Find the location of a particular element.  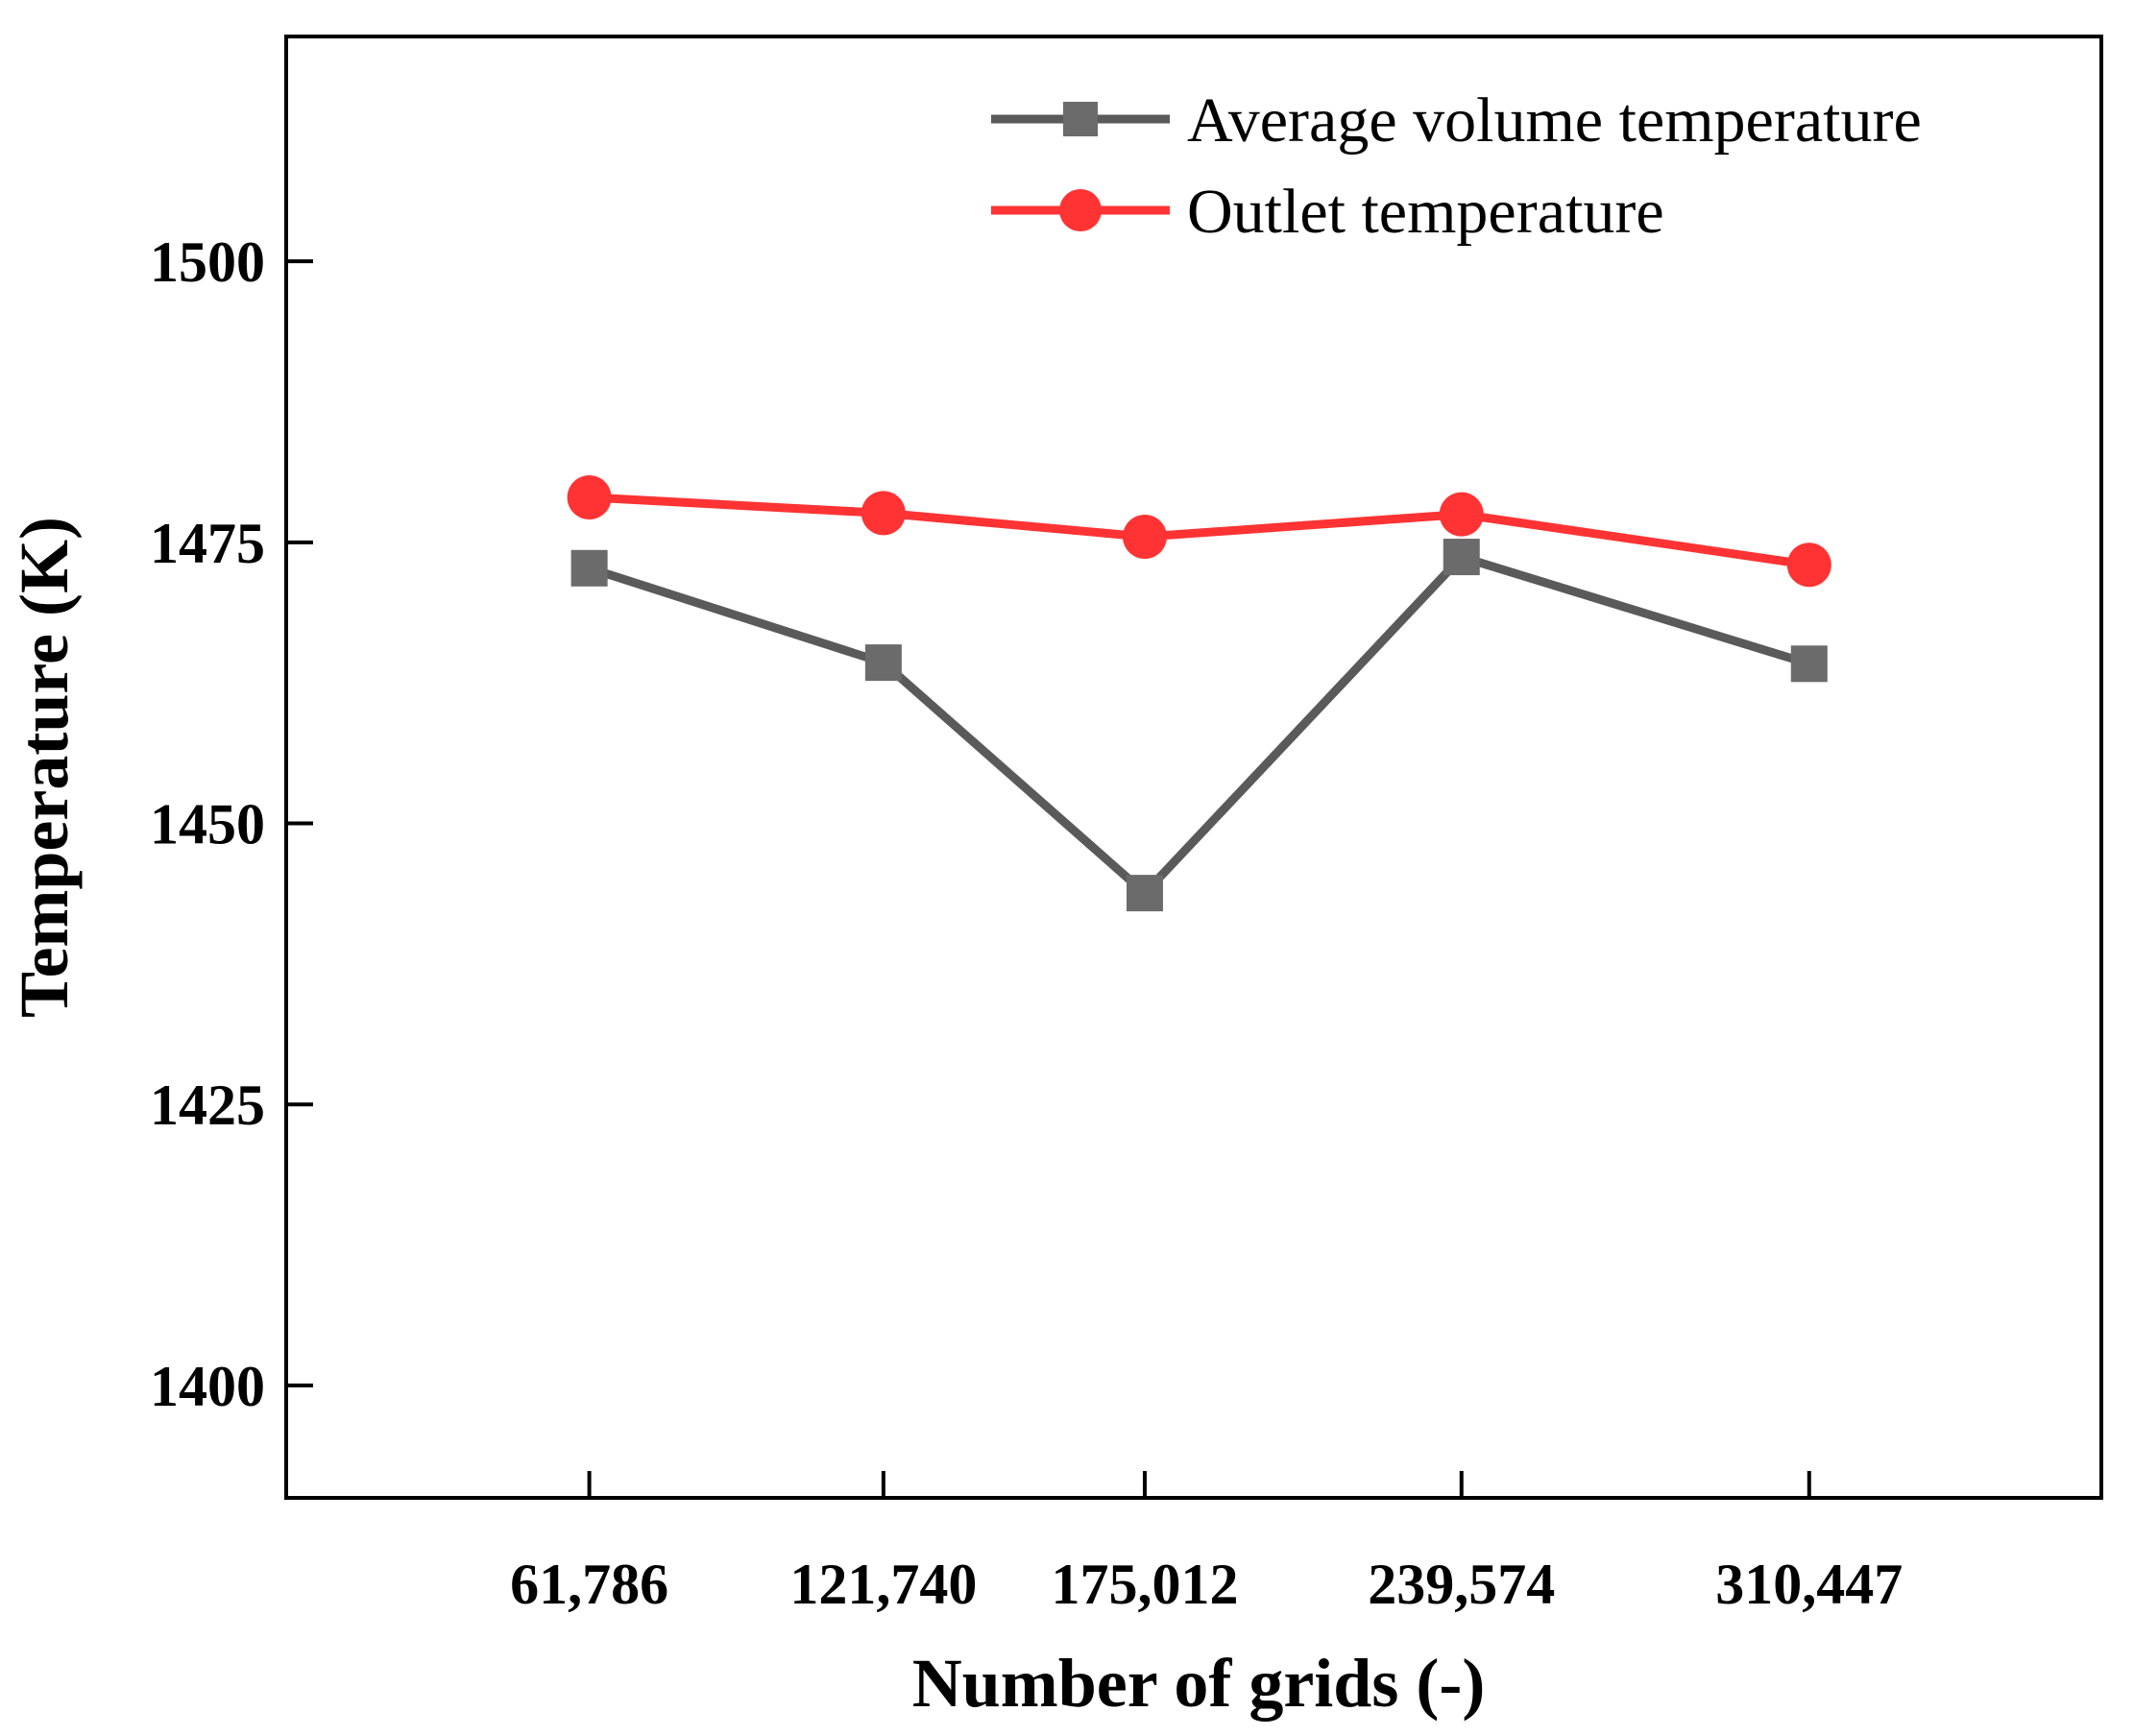

y-axis: 1400 1425 1450 1475 1500 is located at coordinates (231, 824).